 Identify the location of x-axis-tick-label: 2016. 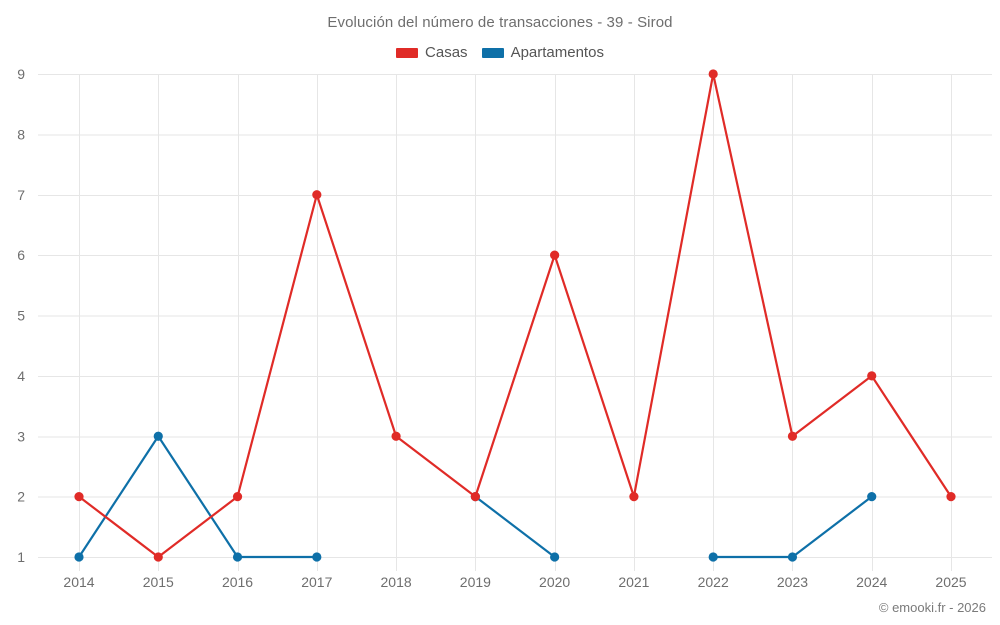
(237, 582).